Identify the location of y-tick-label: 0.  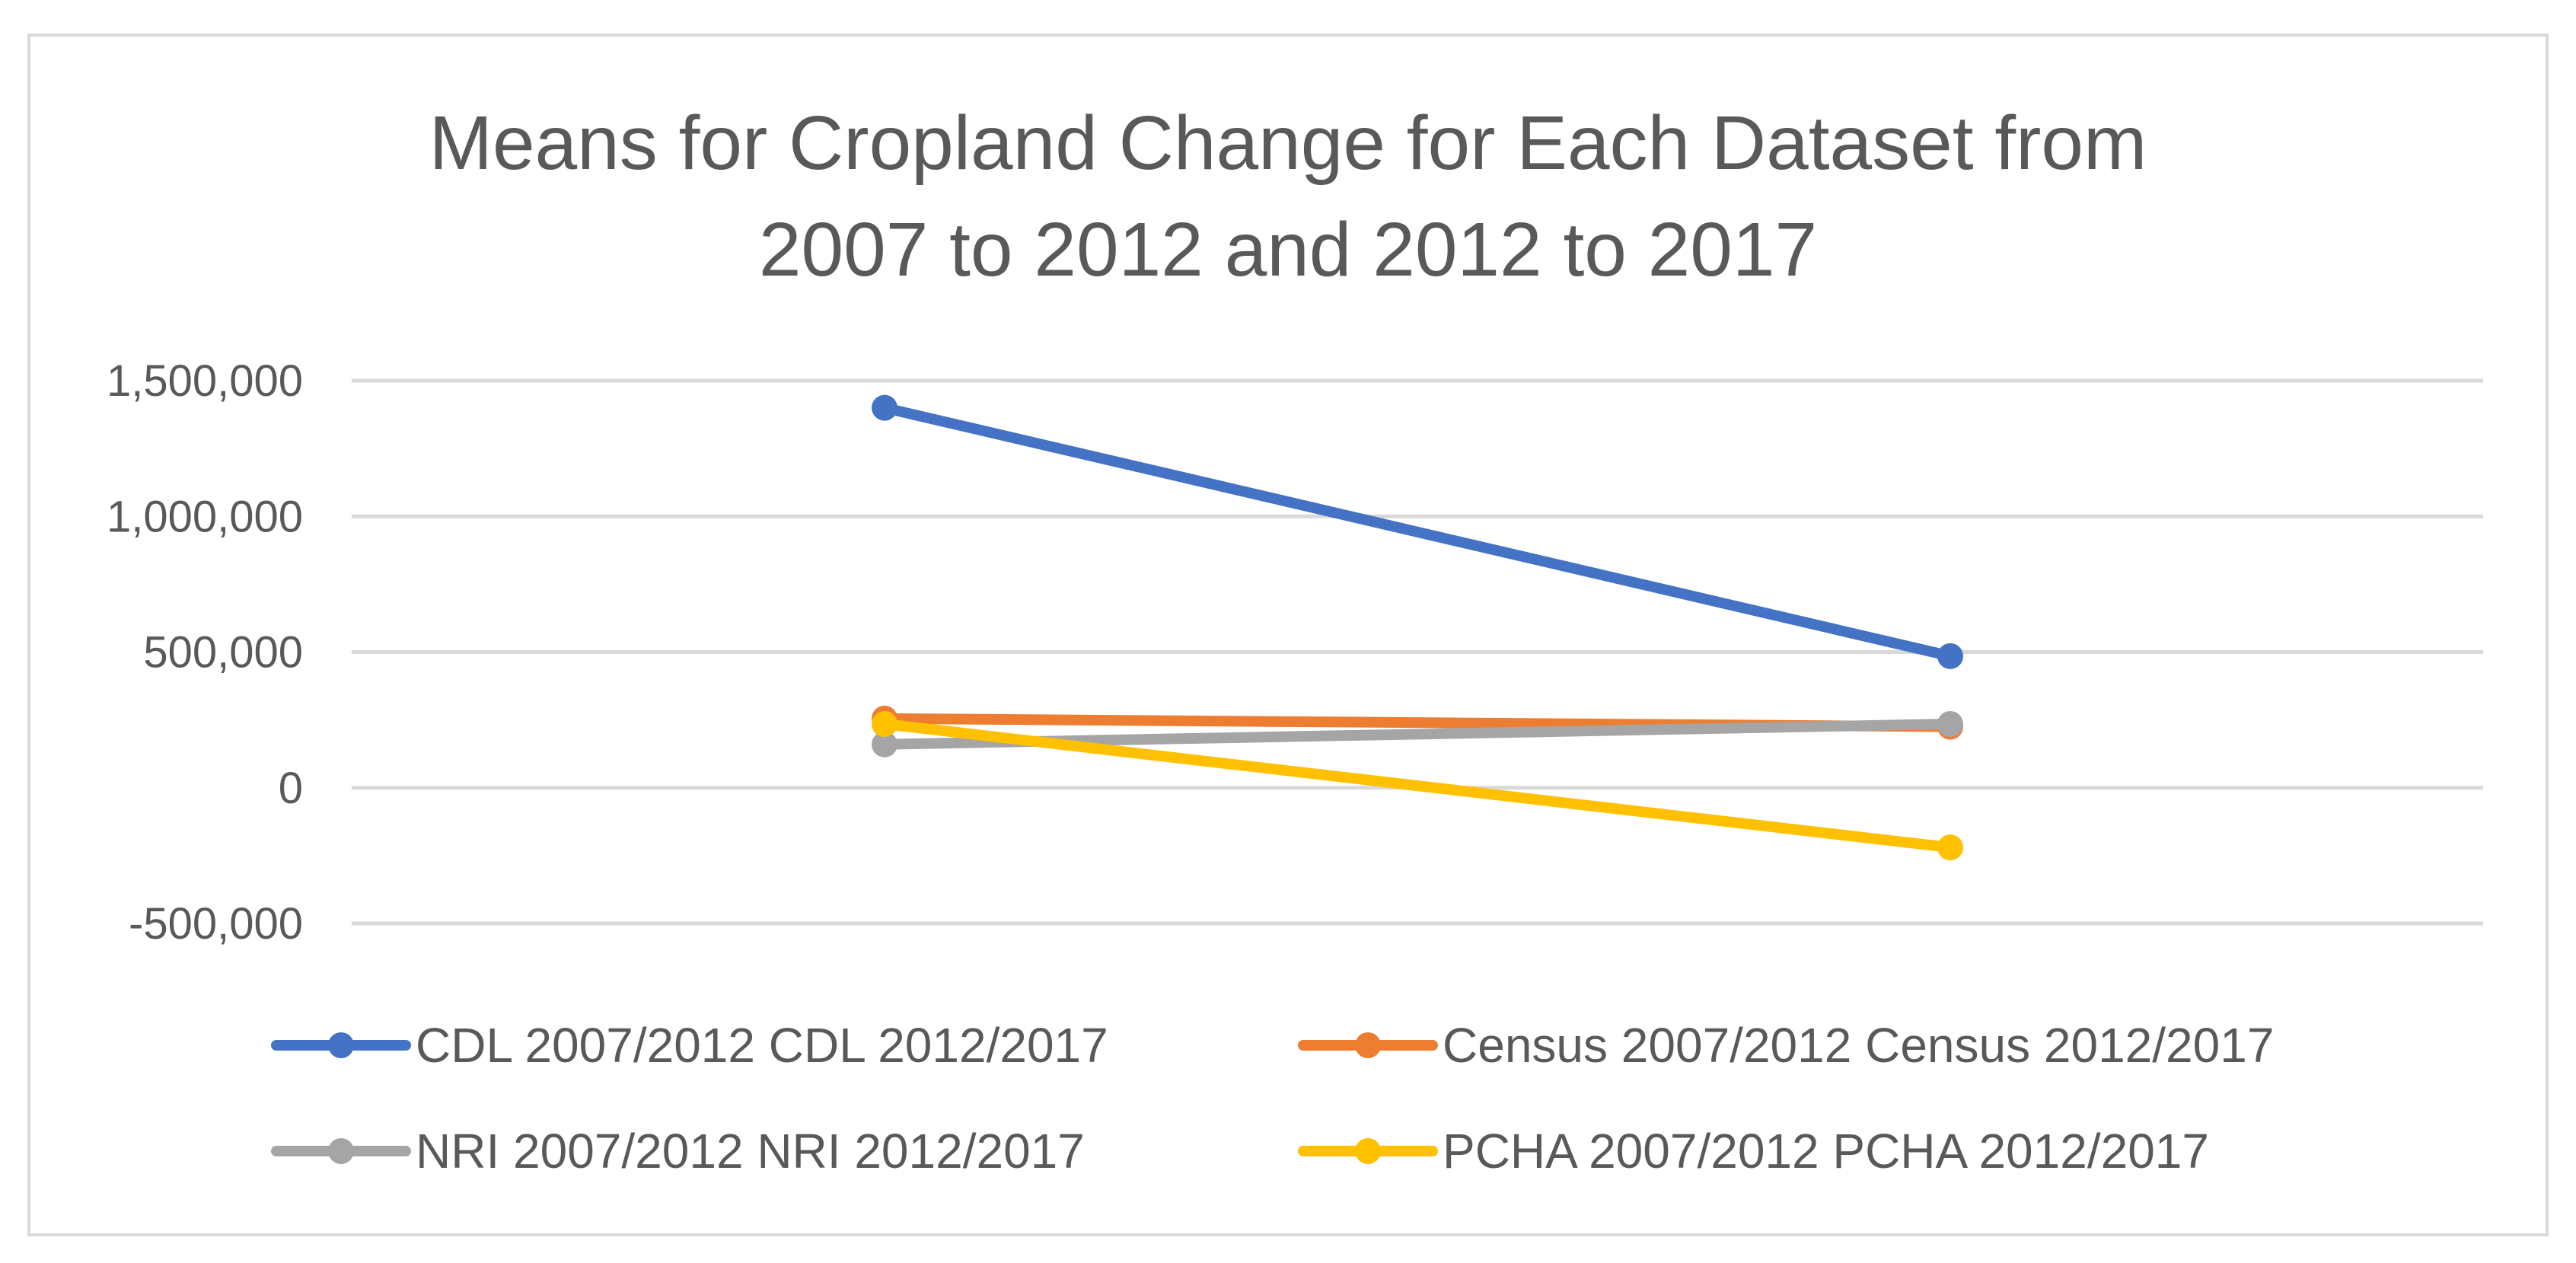
(291, 788).